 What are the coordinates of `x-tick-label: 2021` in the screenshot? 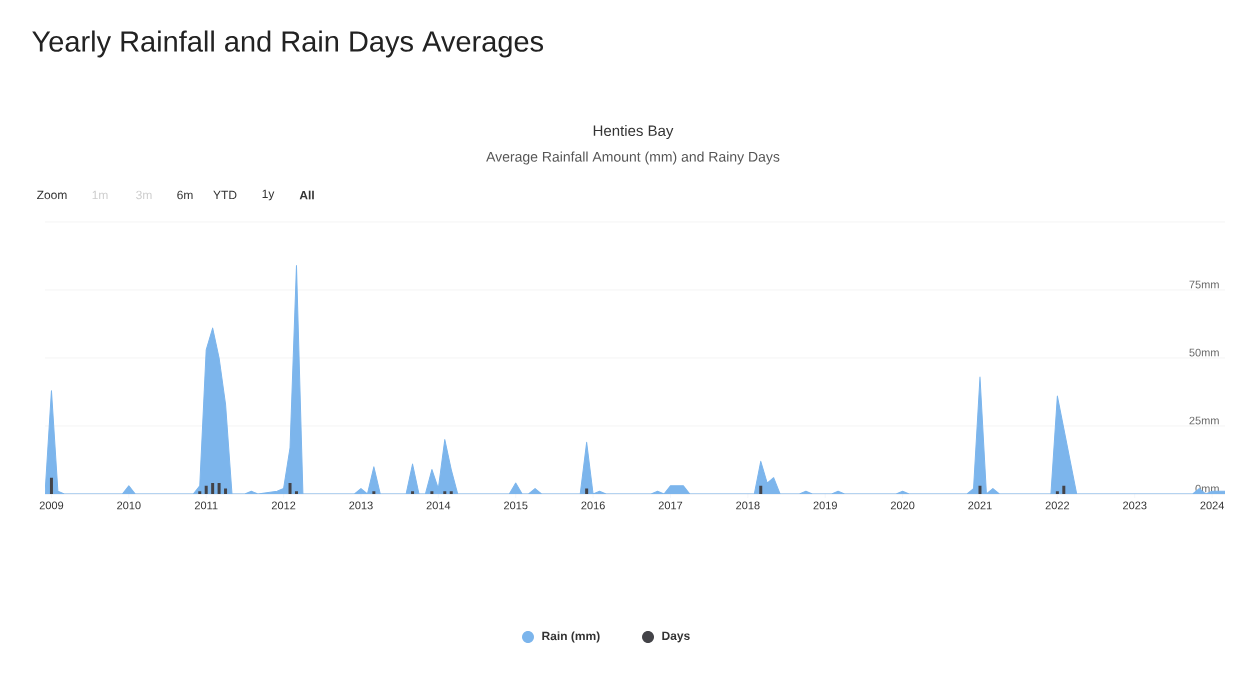 It's located at (980, 505).